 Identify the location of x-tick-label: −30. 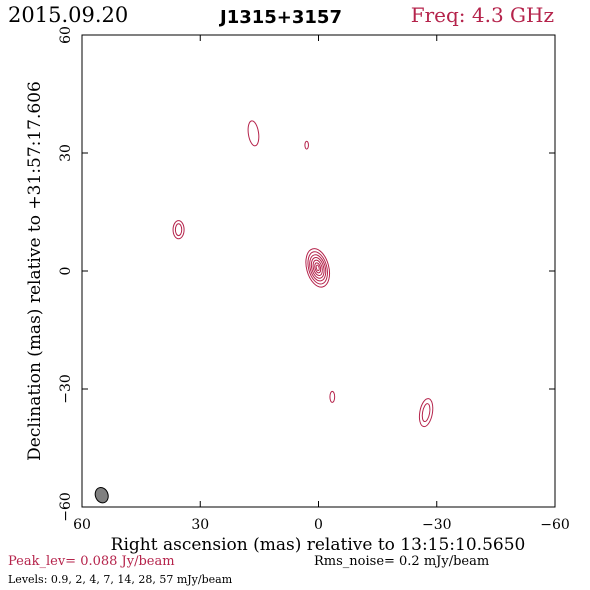
(437, 525).